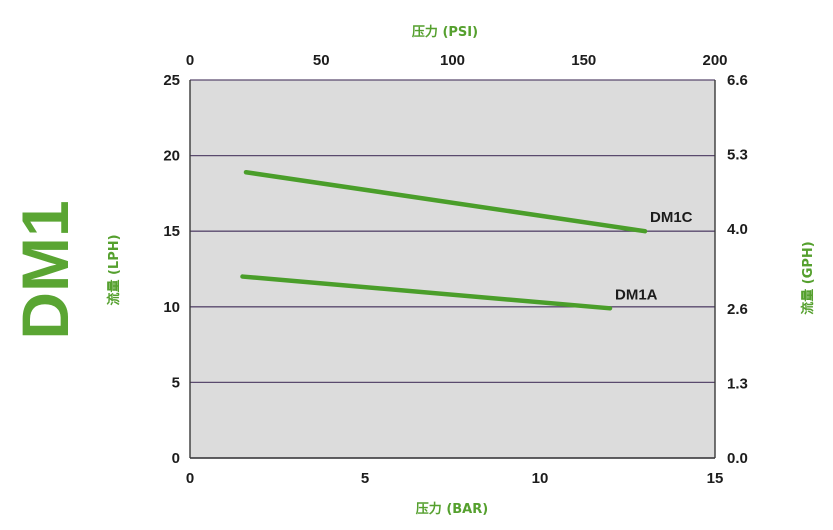  Describe the element at coordinates (452, 60) in the screenshot. I see `x2-tick-label: 100` at that location.